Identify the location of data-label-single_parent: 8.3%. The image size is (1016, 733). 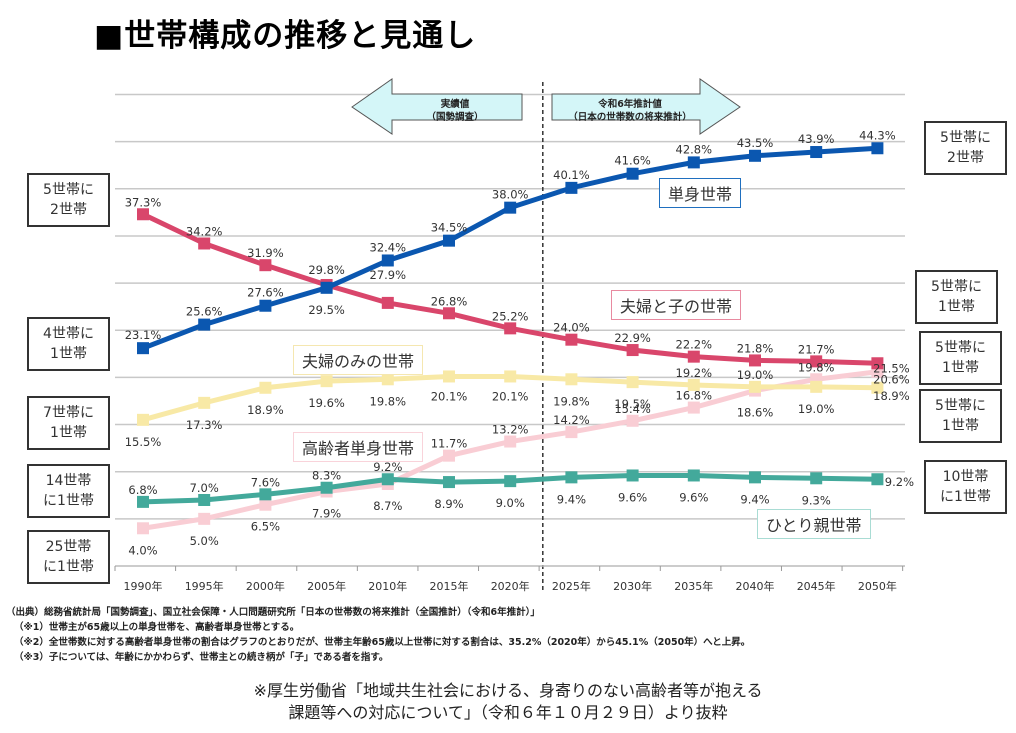
(326, 476).